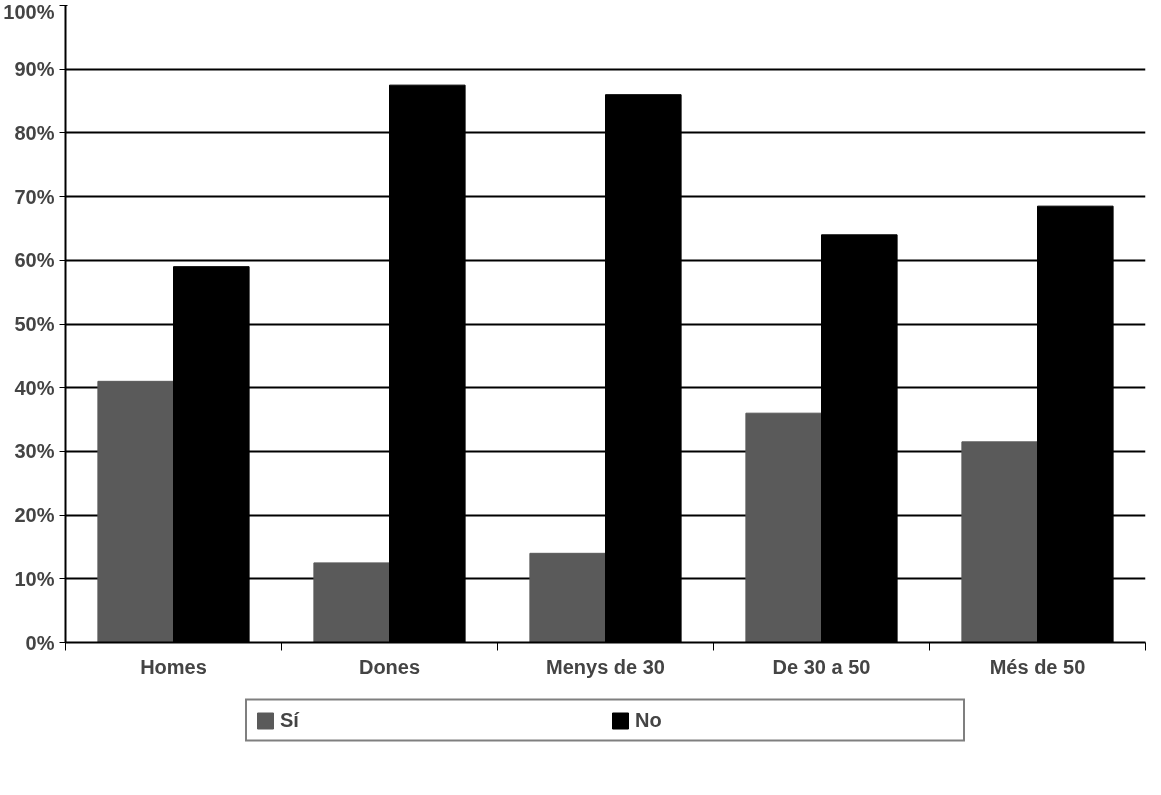 The height and width of the screenshot is (795, 1161). Describe the element at coordinates (34, 260) in the screenshot. I see `y-tick-label: 60%` at that location.